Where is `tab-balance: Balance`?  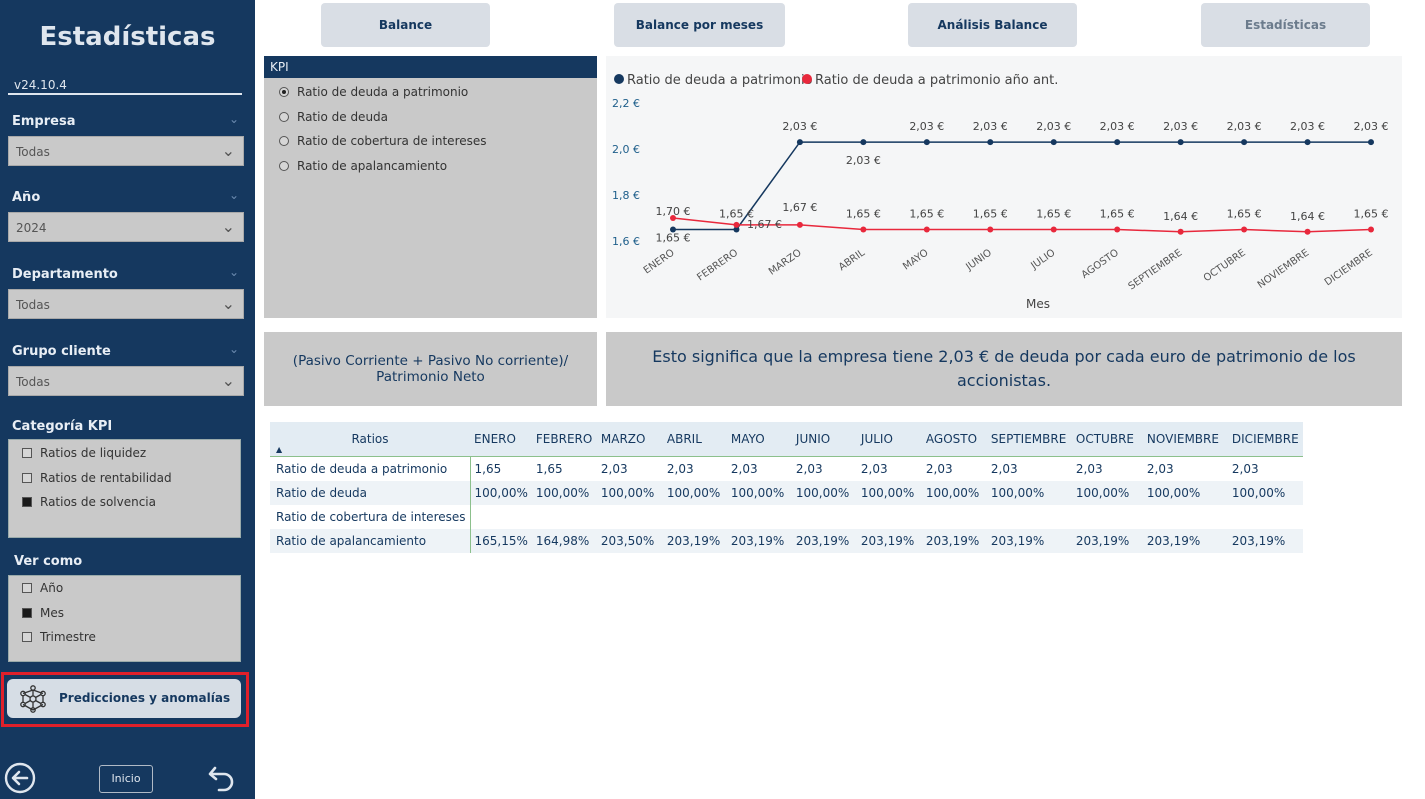 tab-balance: Balance is located at coordinates (405, 25).